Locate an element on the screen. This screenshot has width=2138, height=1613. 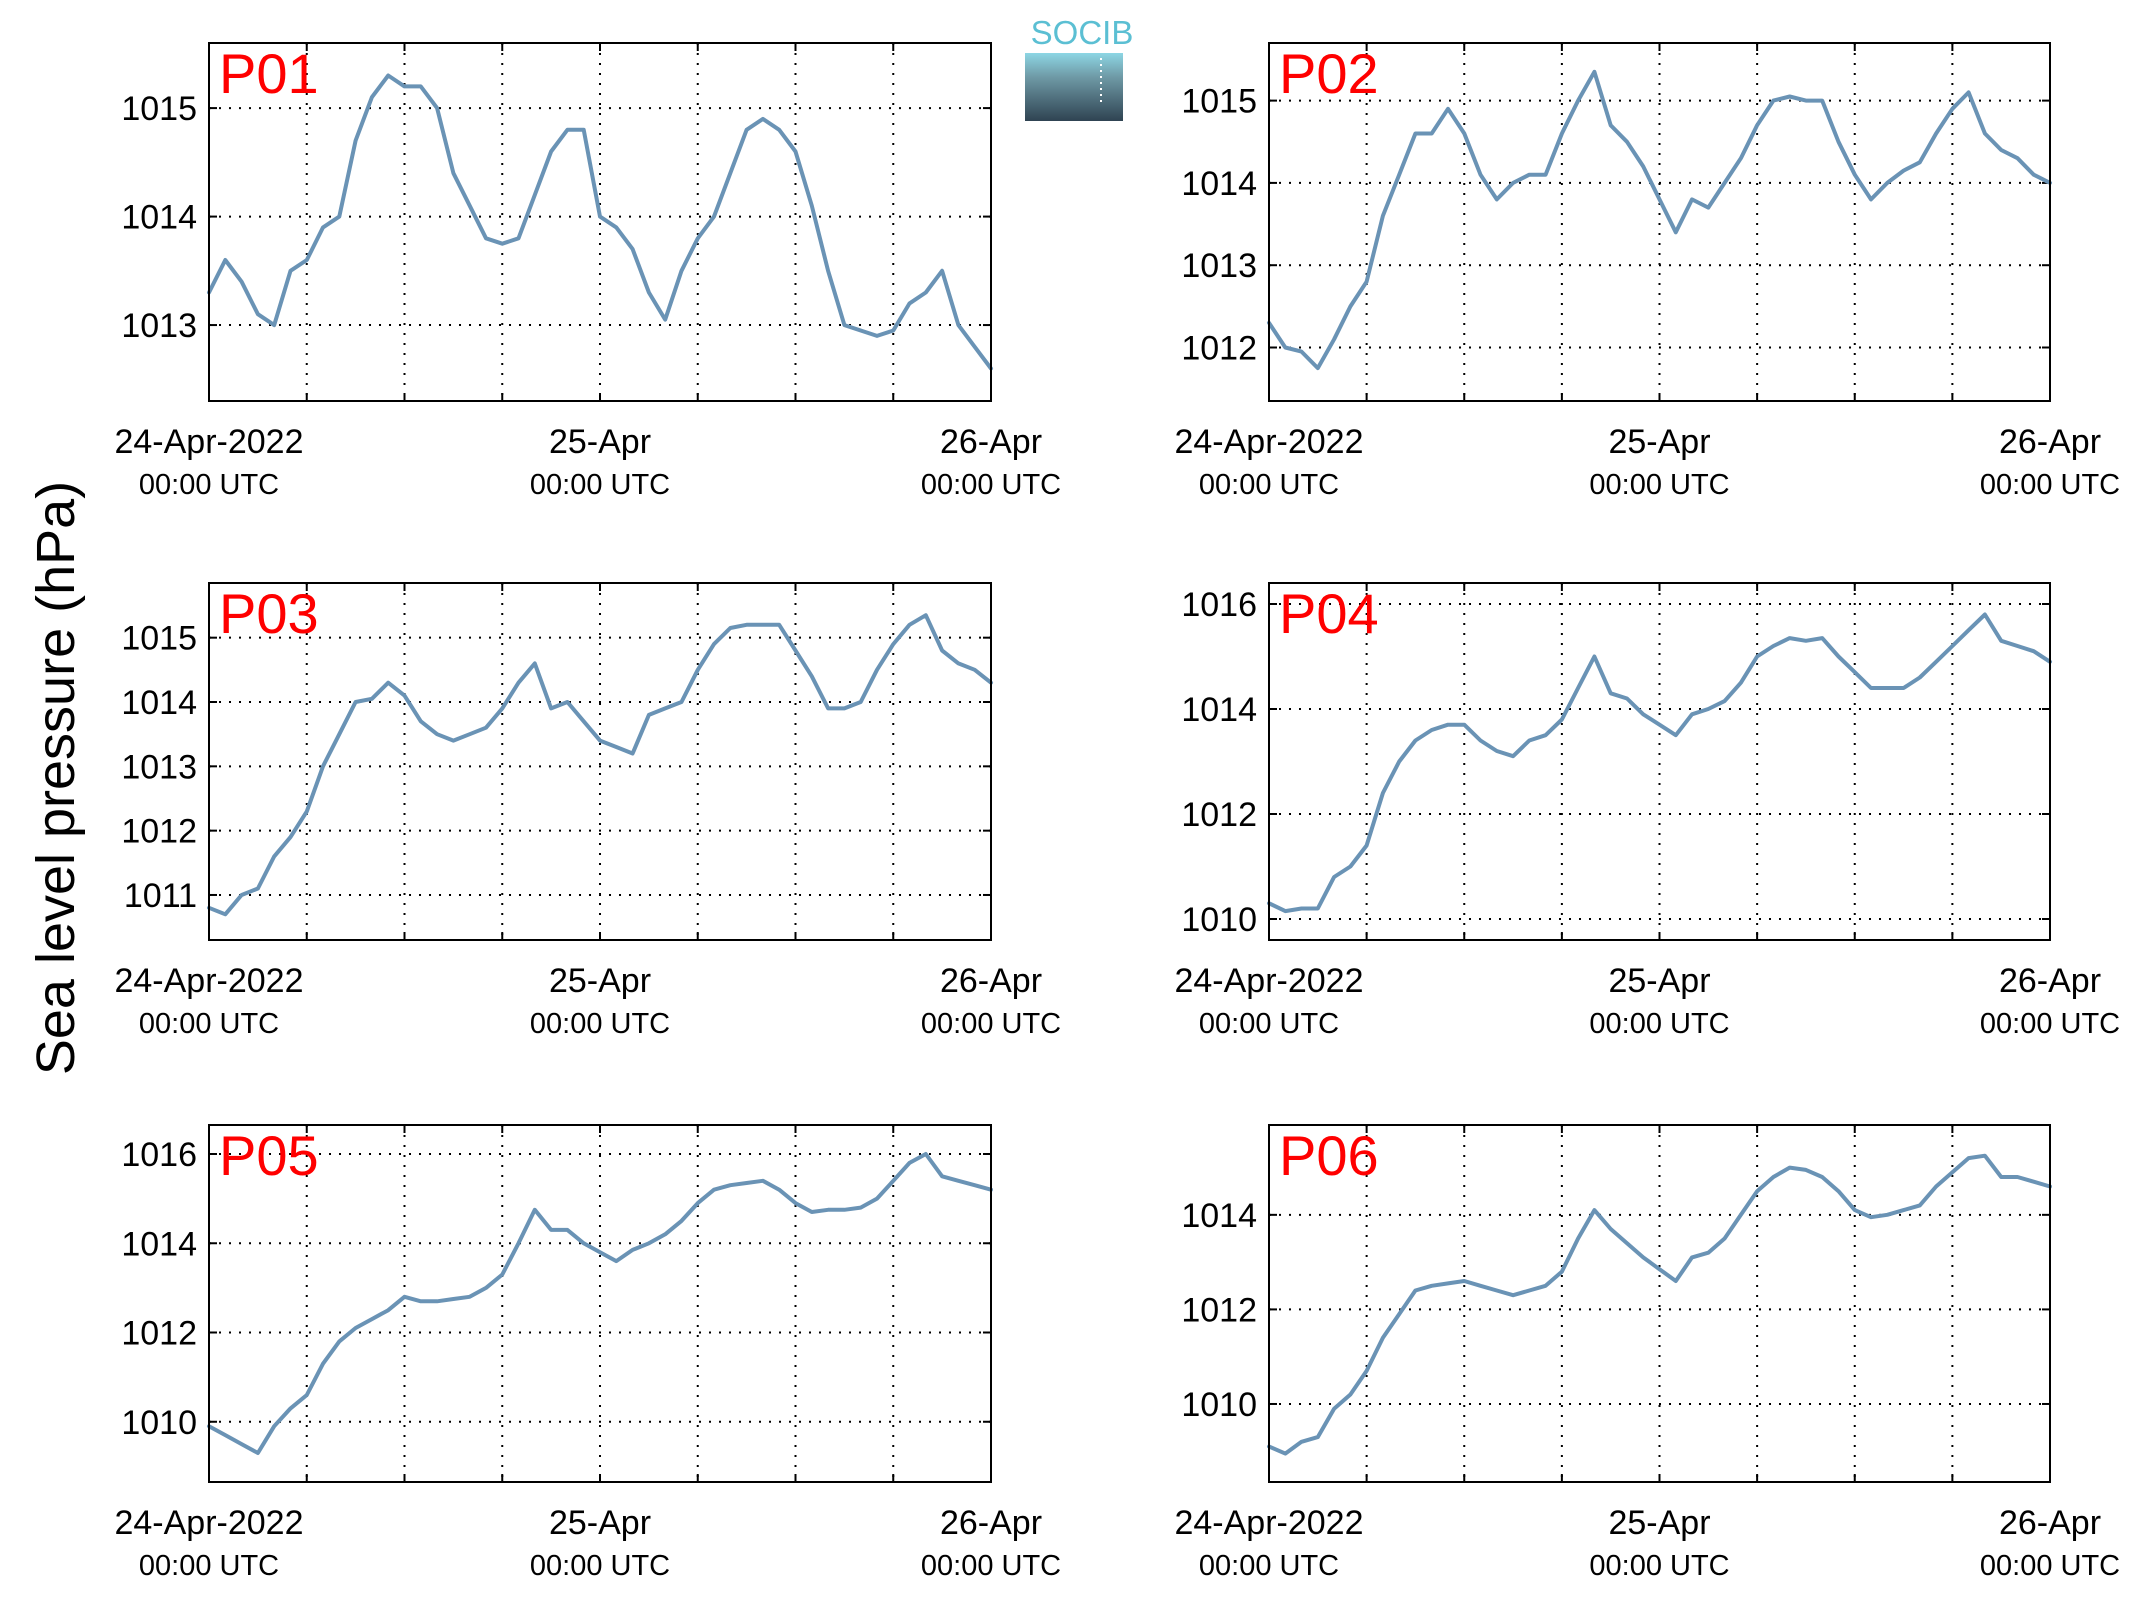
panel-p06-axes-box is located at coordinates (1659, 1303).